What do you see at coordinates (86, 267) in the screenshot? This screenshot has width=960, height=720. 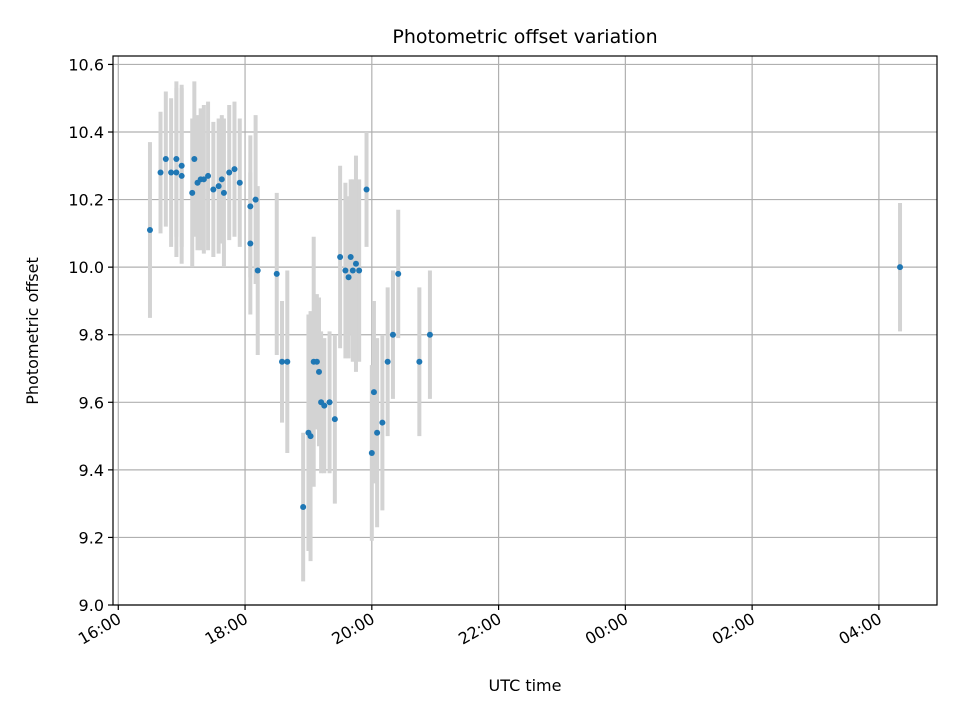 I see `y-tick-label: 10.0` at bounding box center [86, 267].